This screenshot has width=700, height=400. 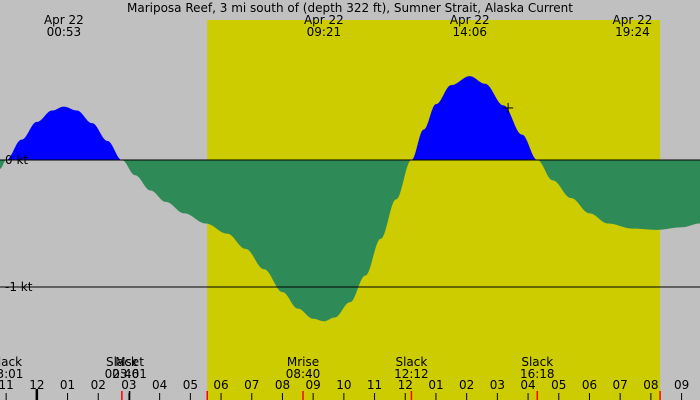 I want to click on hour-label-4: 03, so click(x=128, y=385).